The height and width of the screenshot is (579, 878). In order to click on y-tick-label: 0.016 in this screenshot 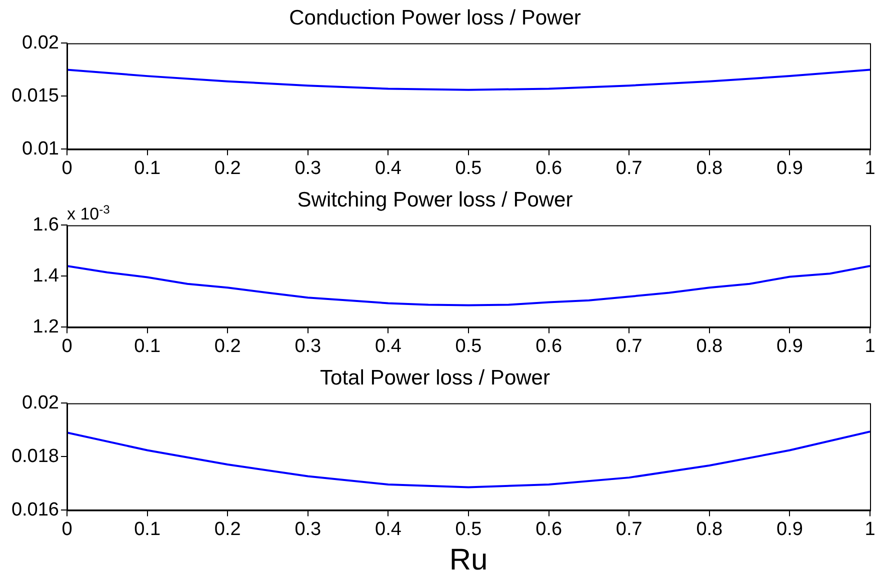, I will do `click(35, 509)`.